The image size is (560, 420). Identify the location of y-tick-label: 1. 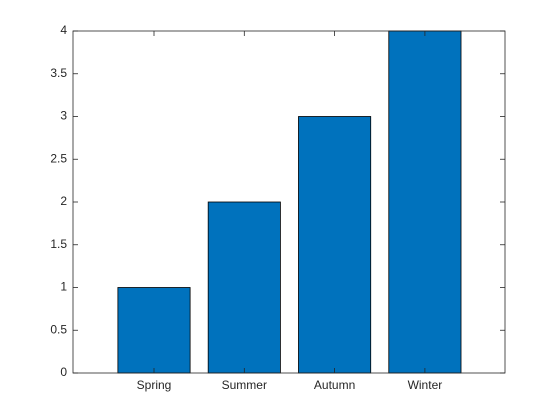
(63, 287).